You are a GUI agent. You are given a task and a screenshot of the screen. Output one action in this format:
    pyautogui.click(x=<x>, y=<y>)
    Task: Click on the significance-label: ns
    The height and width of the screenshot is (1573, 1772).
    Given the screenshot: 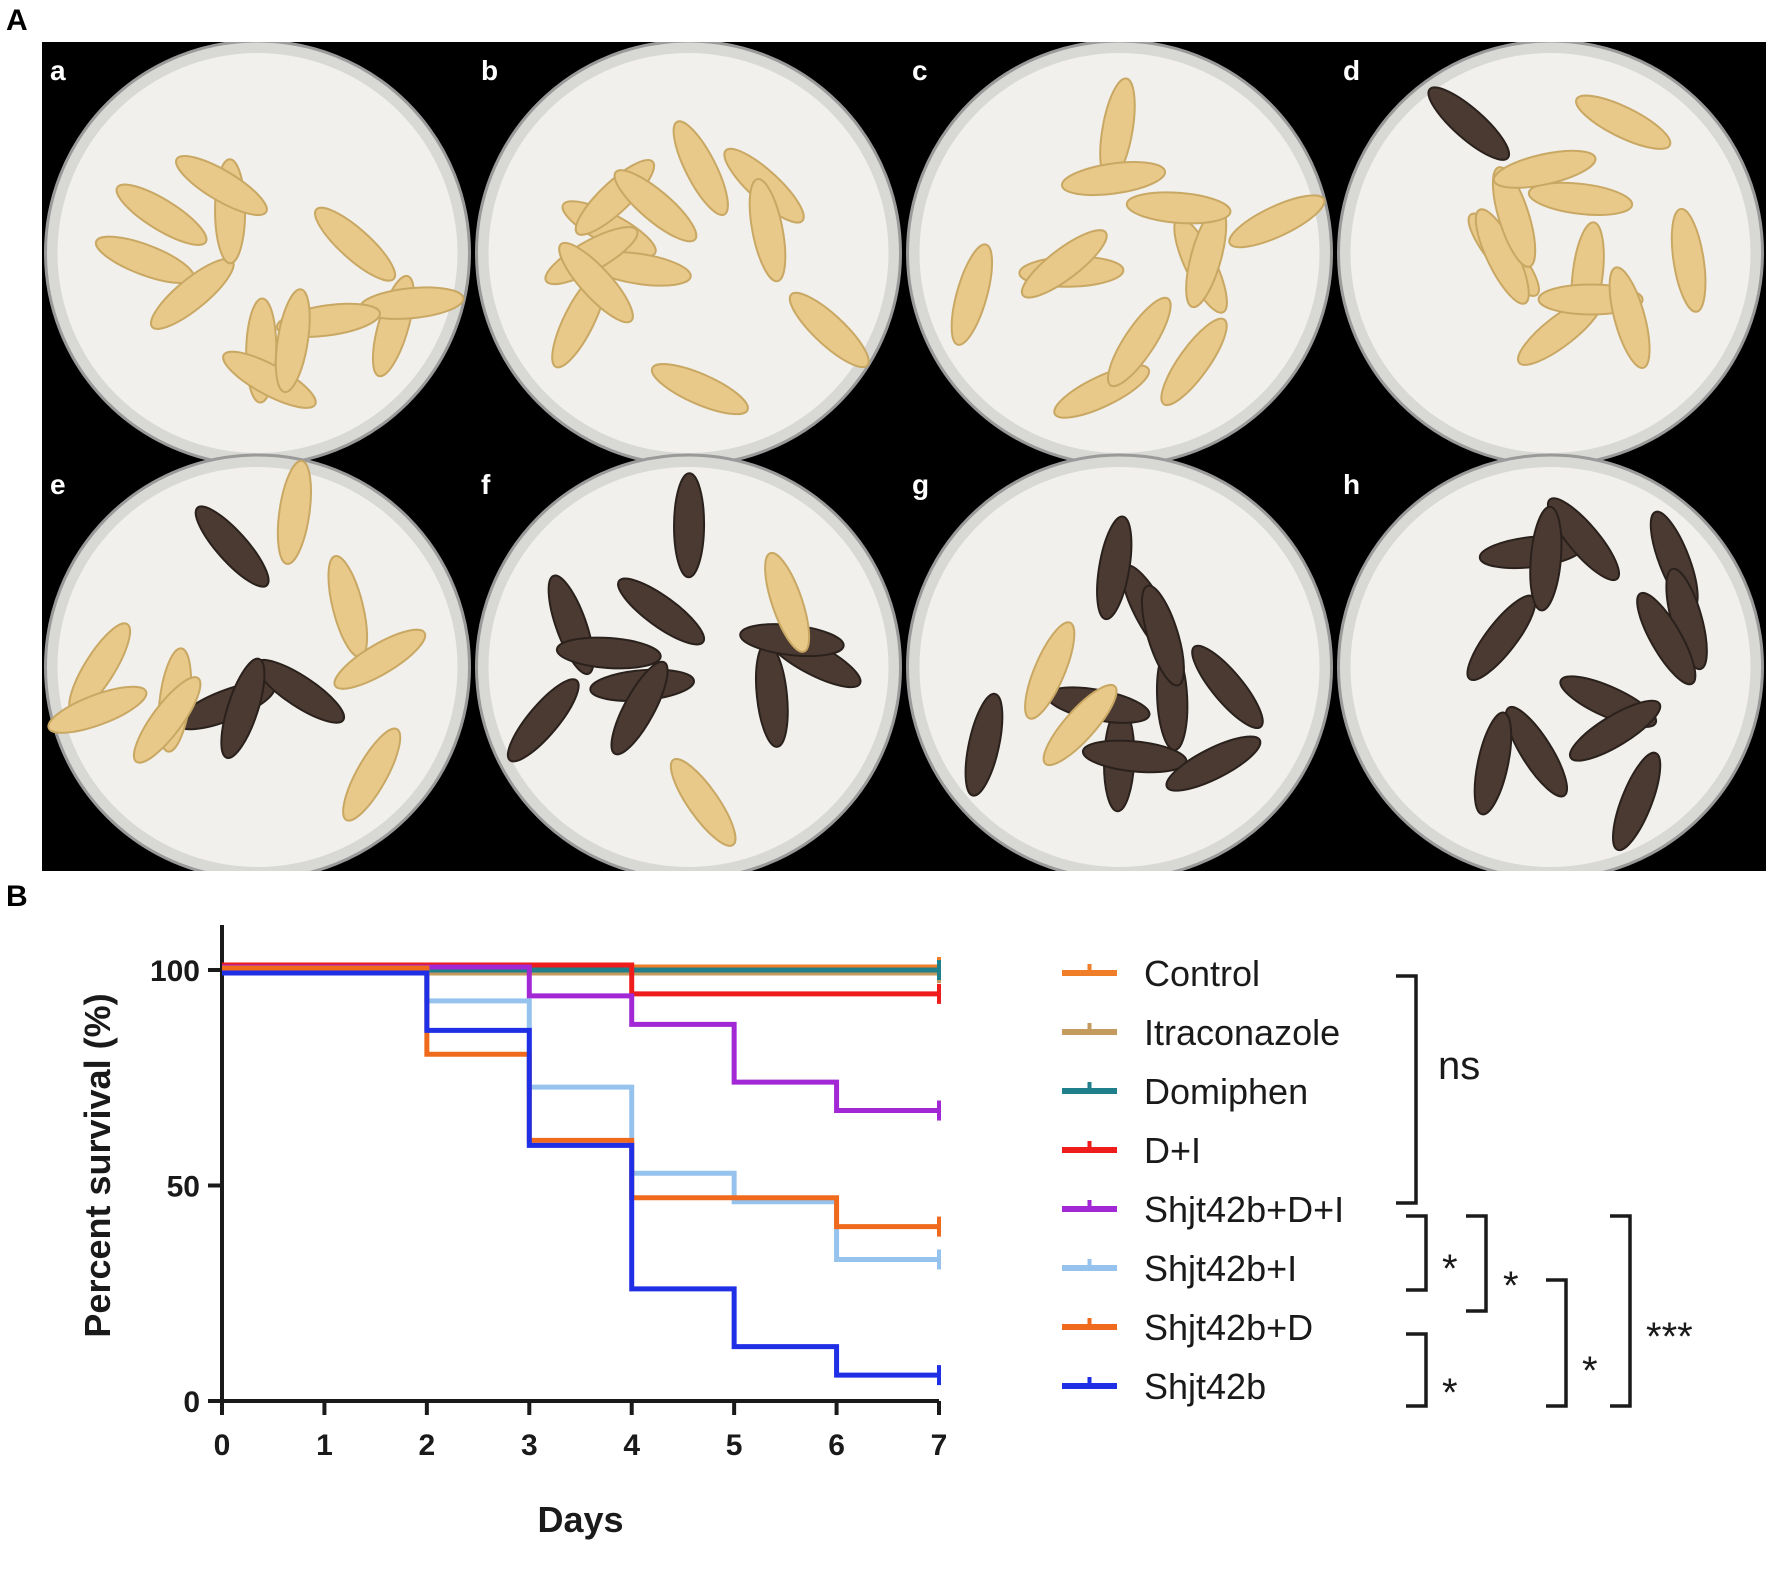 What is the action you would take?
    pyautogui.click(x=1459, y=1066)
    